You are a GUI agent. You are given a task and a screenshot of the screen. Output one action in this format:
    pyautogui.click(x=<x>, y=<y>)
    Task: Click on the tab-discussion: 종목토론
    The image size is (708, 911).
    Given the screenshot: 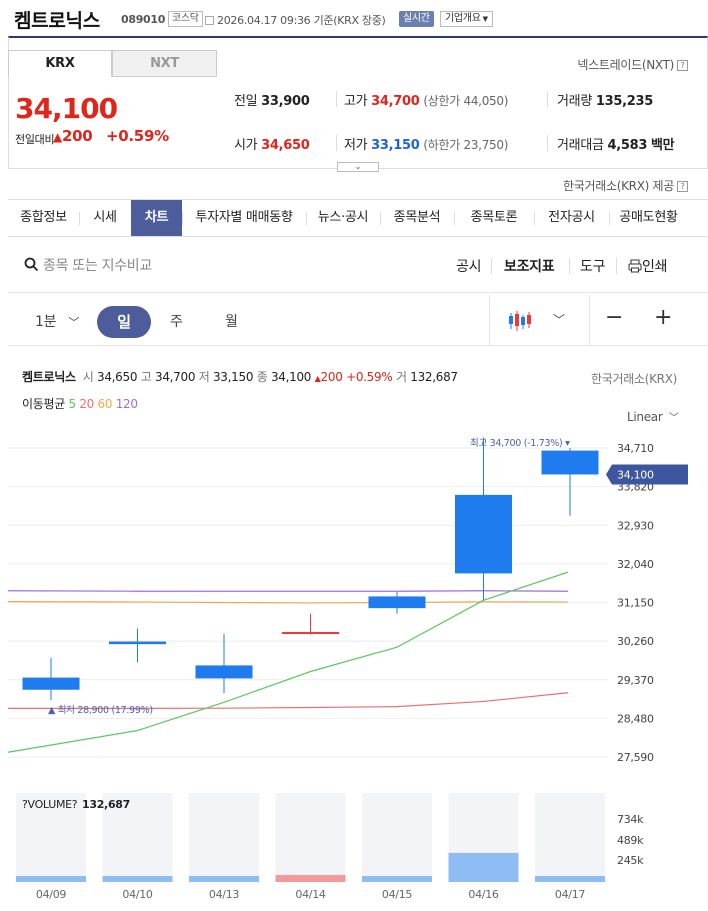 What is the action you would take?
    pyautogui.click(x=494, y=218)
    